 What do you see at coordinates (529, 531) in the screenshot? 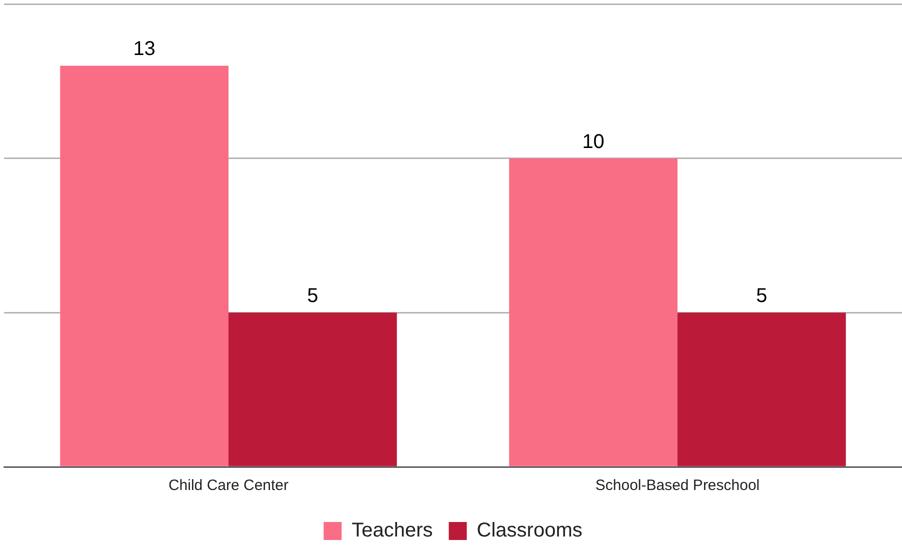
I see `legend-label: Classrooms` at bounding box center [529, 531].